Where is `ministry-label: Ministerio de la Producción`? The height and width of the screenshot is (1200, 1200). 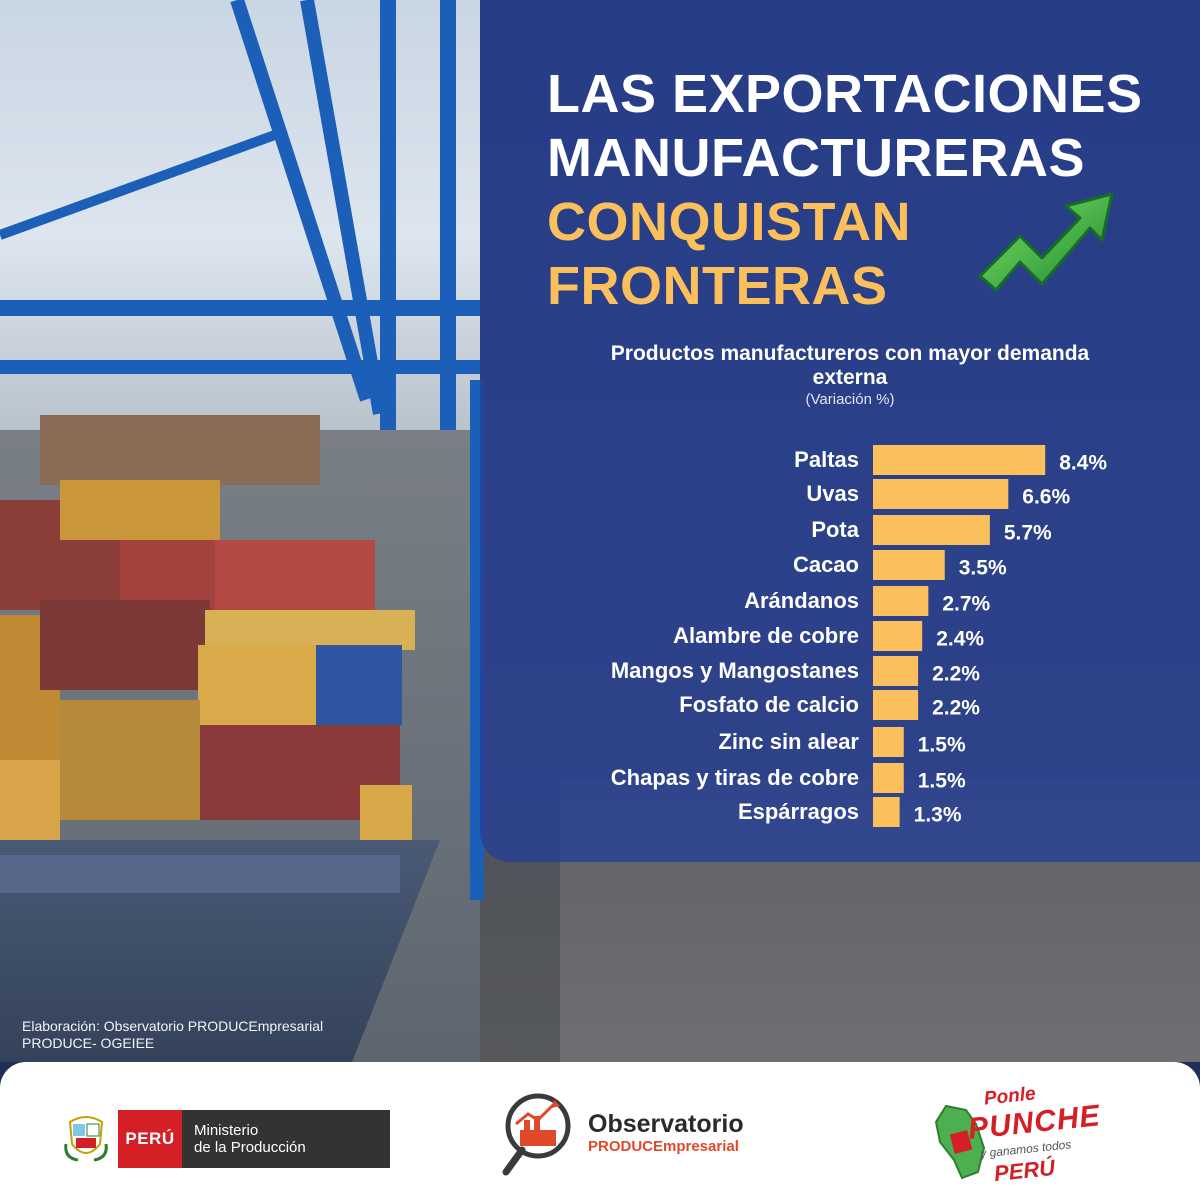
ministry-label: Ministerio de la Producción is located at coordinates (286, 1139).